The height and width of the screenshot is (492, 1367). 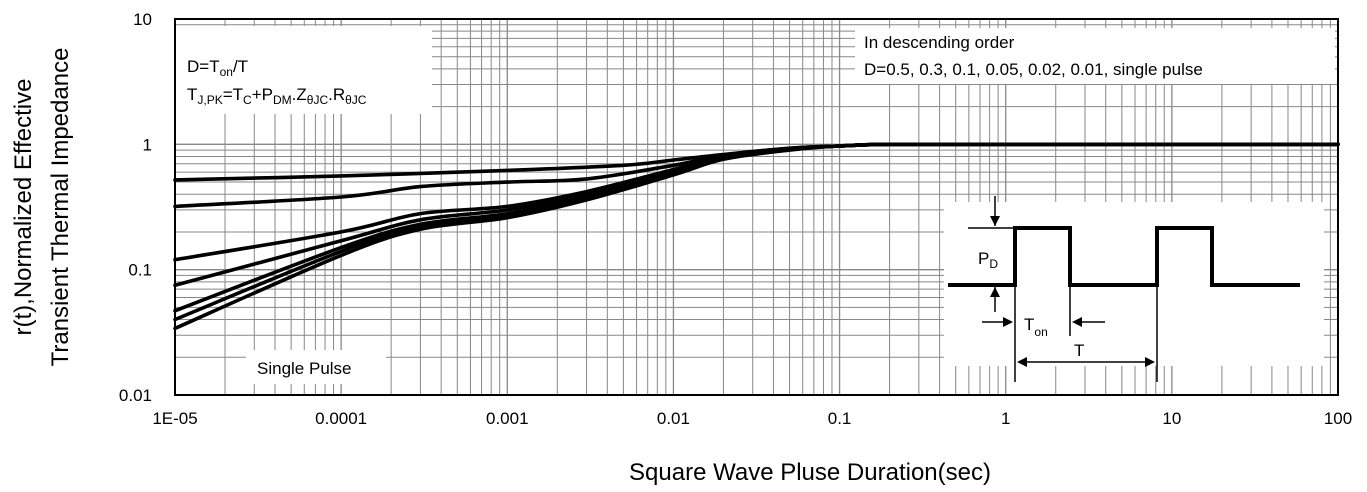 What do you see at coordinates (810, 472) in the screenshot?
I see `x-axis-label: Square Wave Pluse Duration(sec)` at bounding box center [810, 472].